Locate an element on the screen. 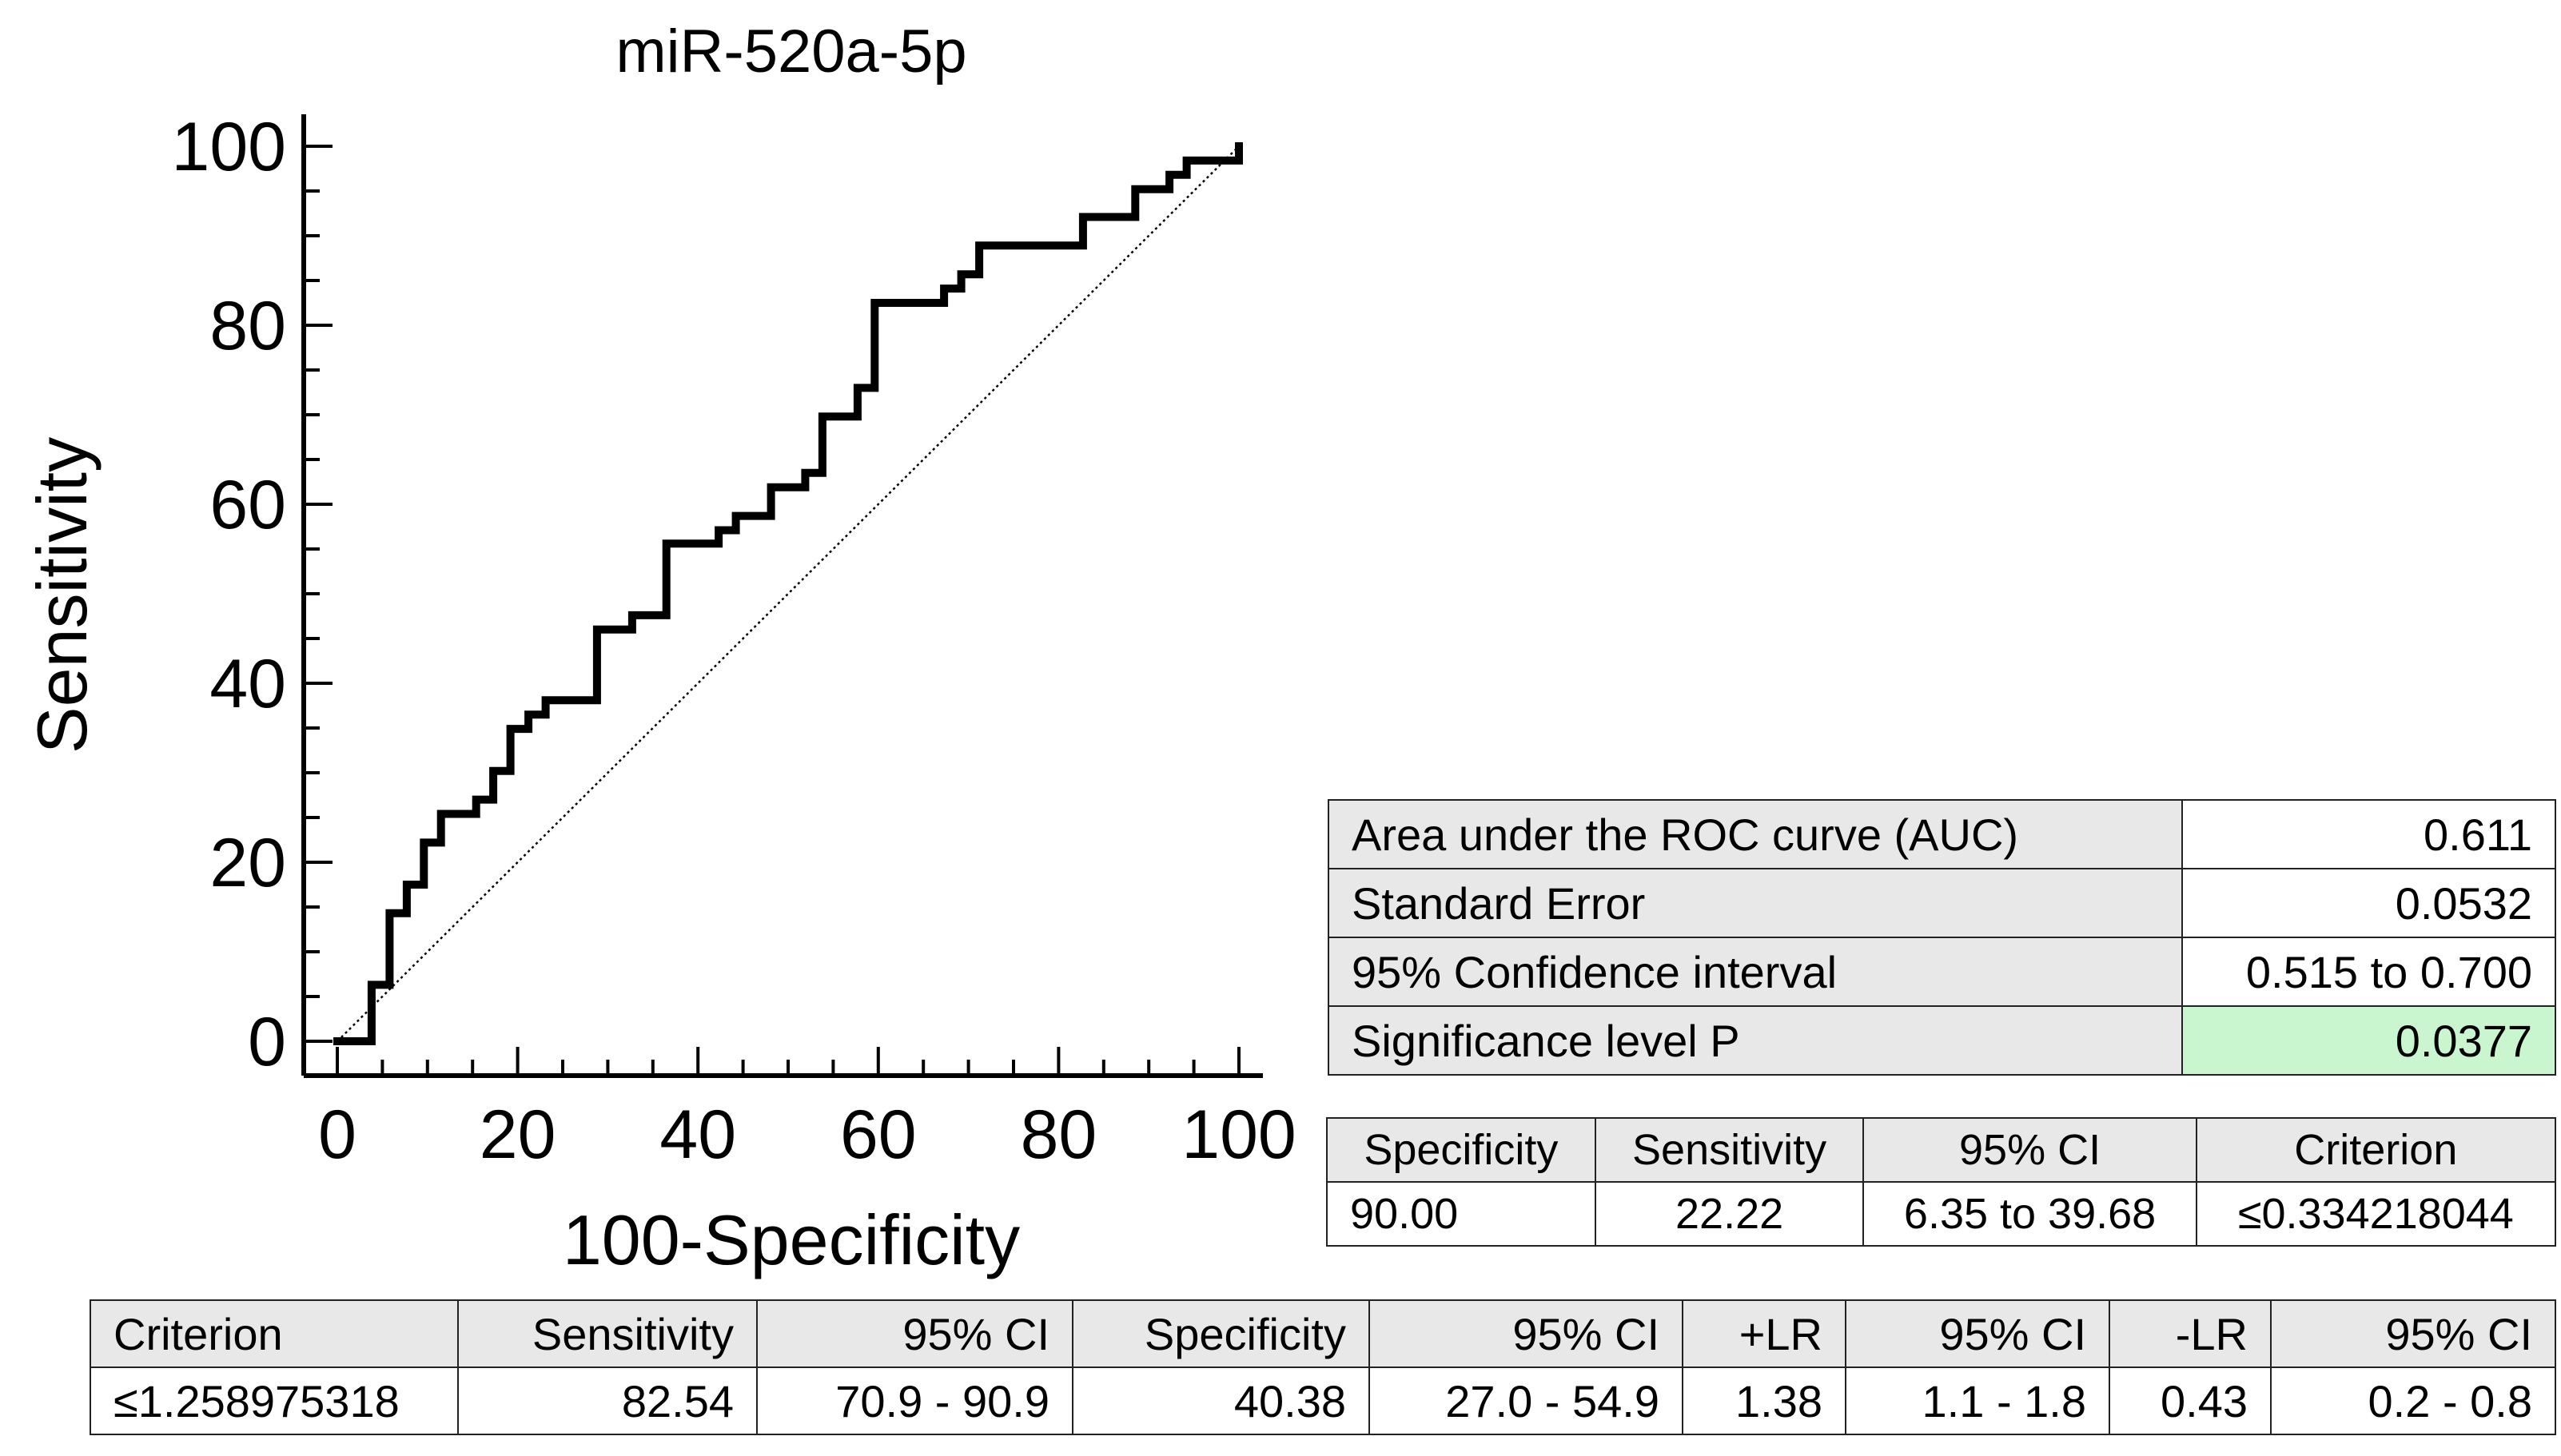 The height and width of the screenshot is (1456, 2561). x-tick-label: 100 is located at coordinates (1238, 1134).